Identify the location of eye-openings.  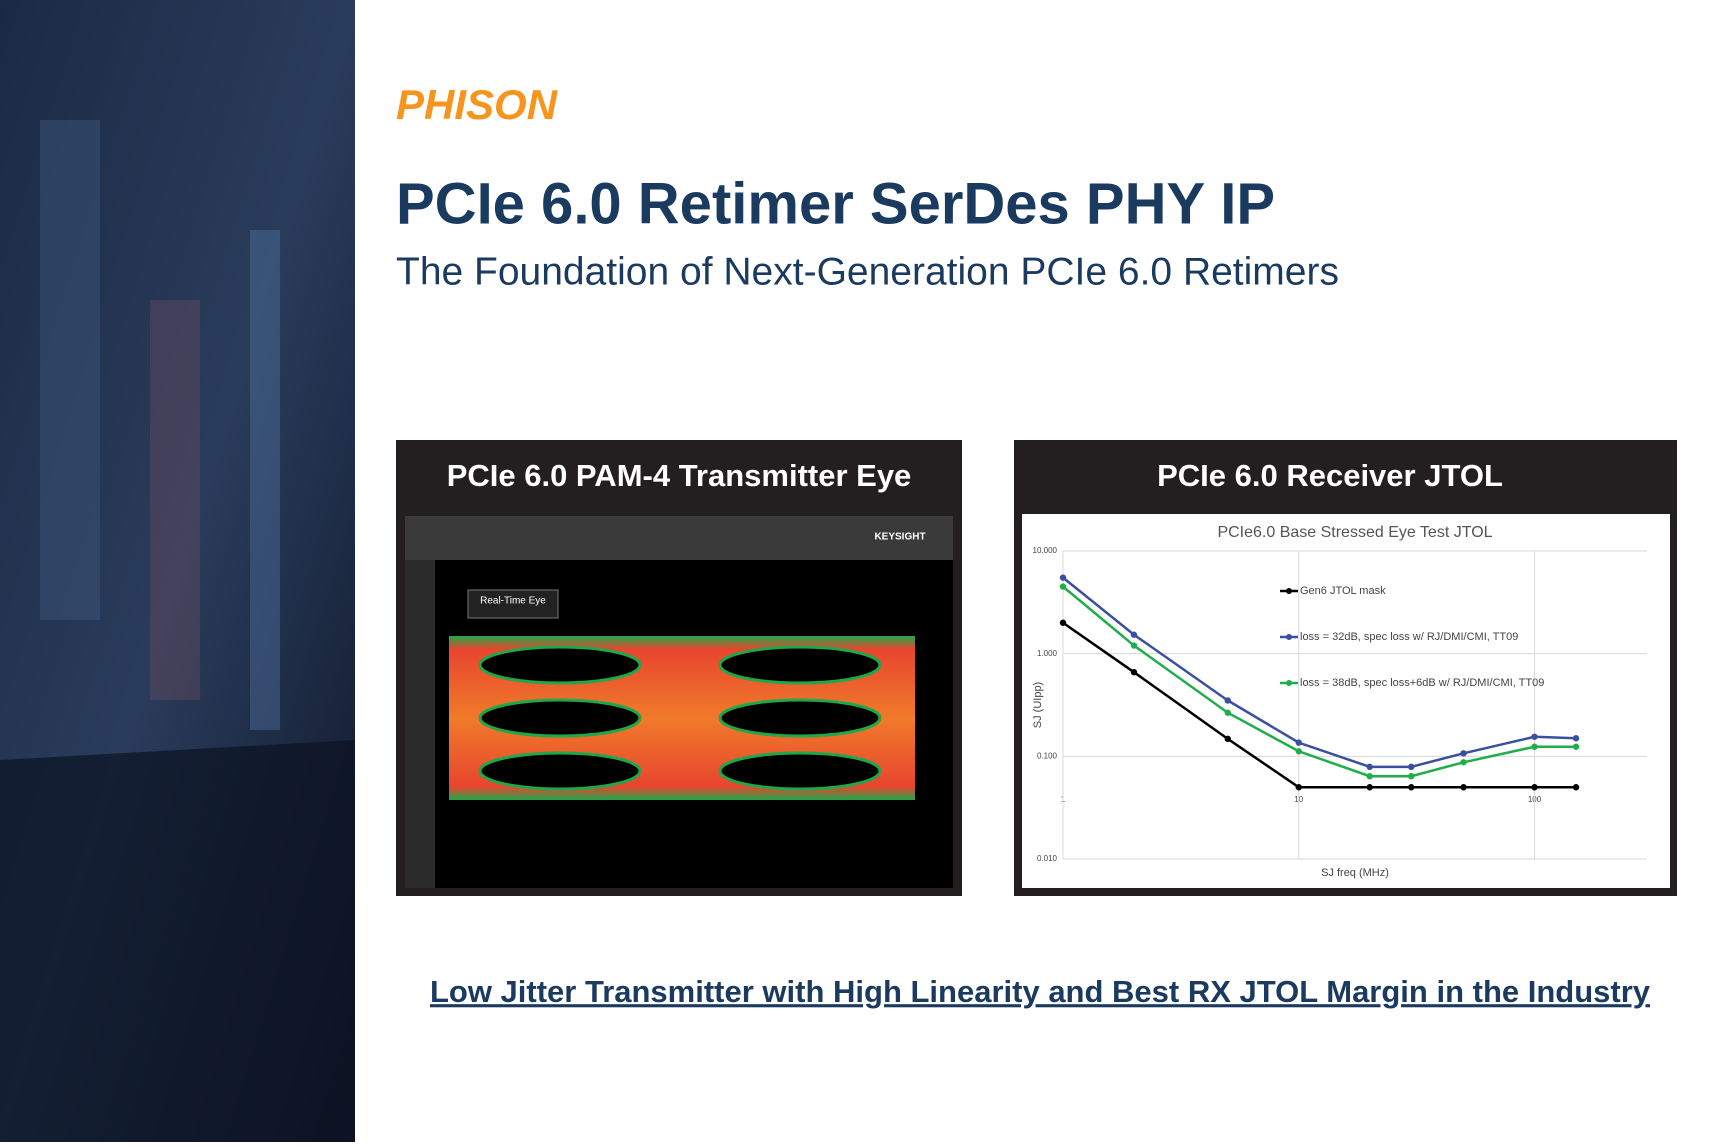
(680, 718).